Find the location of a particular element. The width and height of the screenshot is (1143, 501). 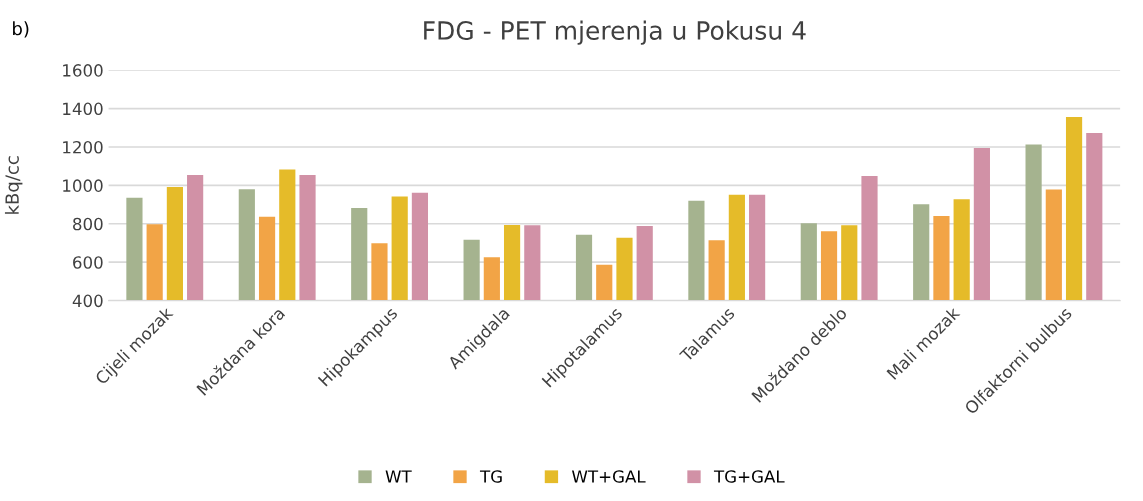

legend-label: WT is located at coordinates (398, 476).